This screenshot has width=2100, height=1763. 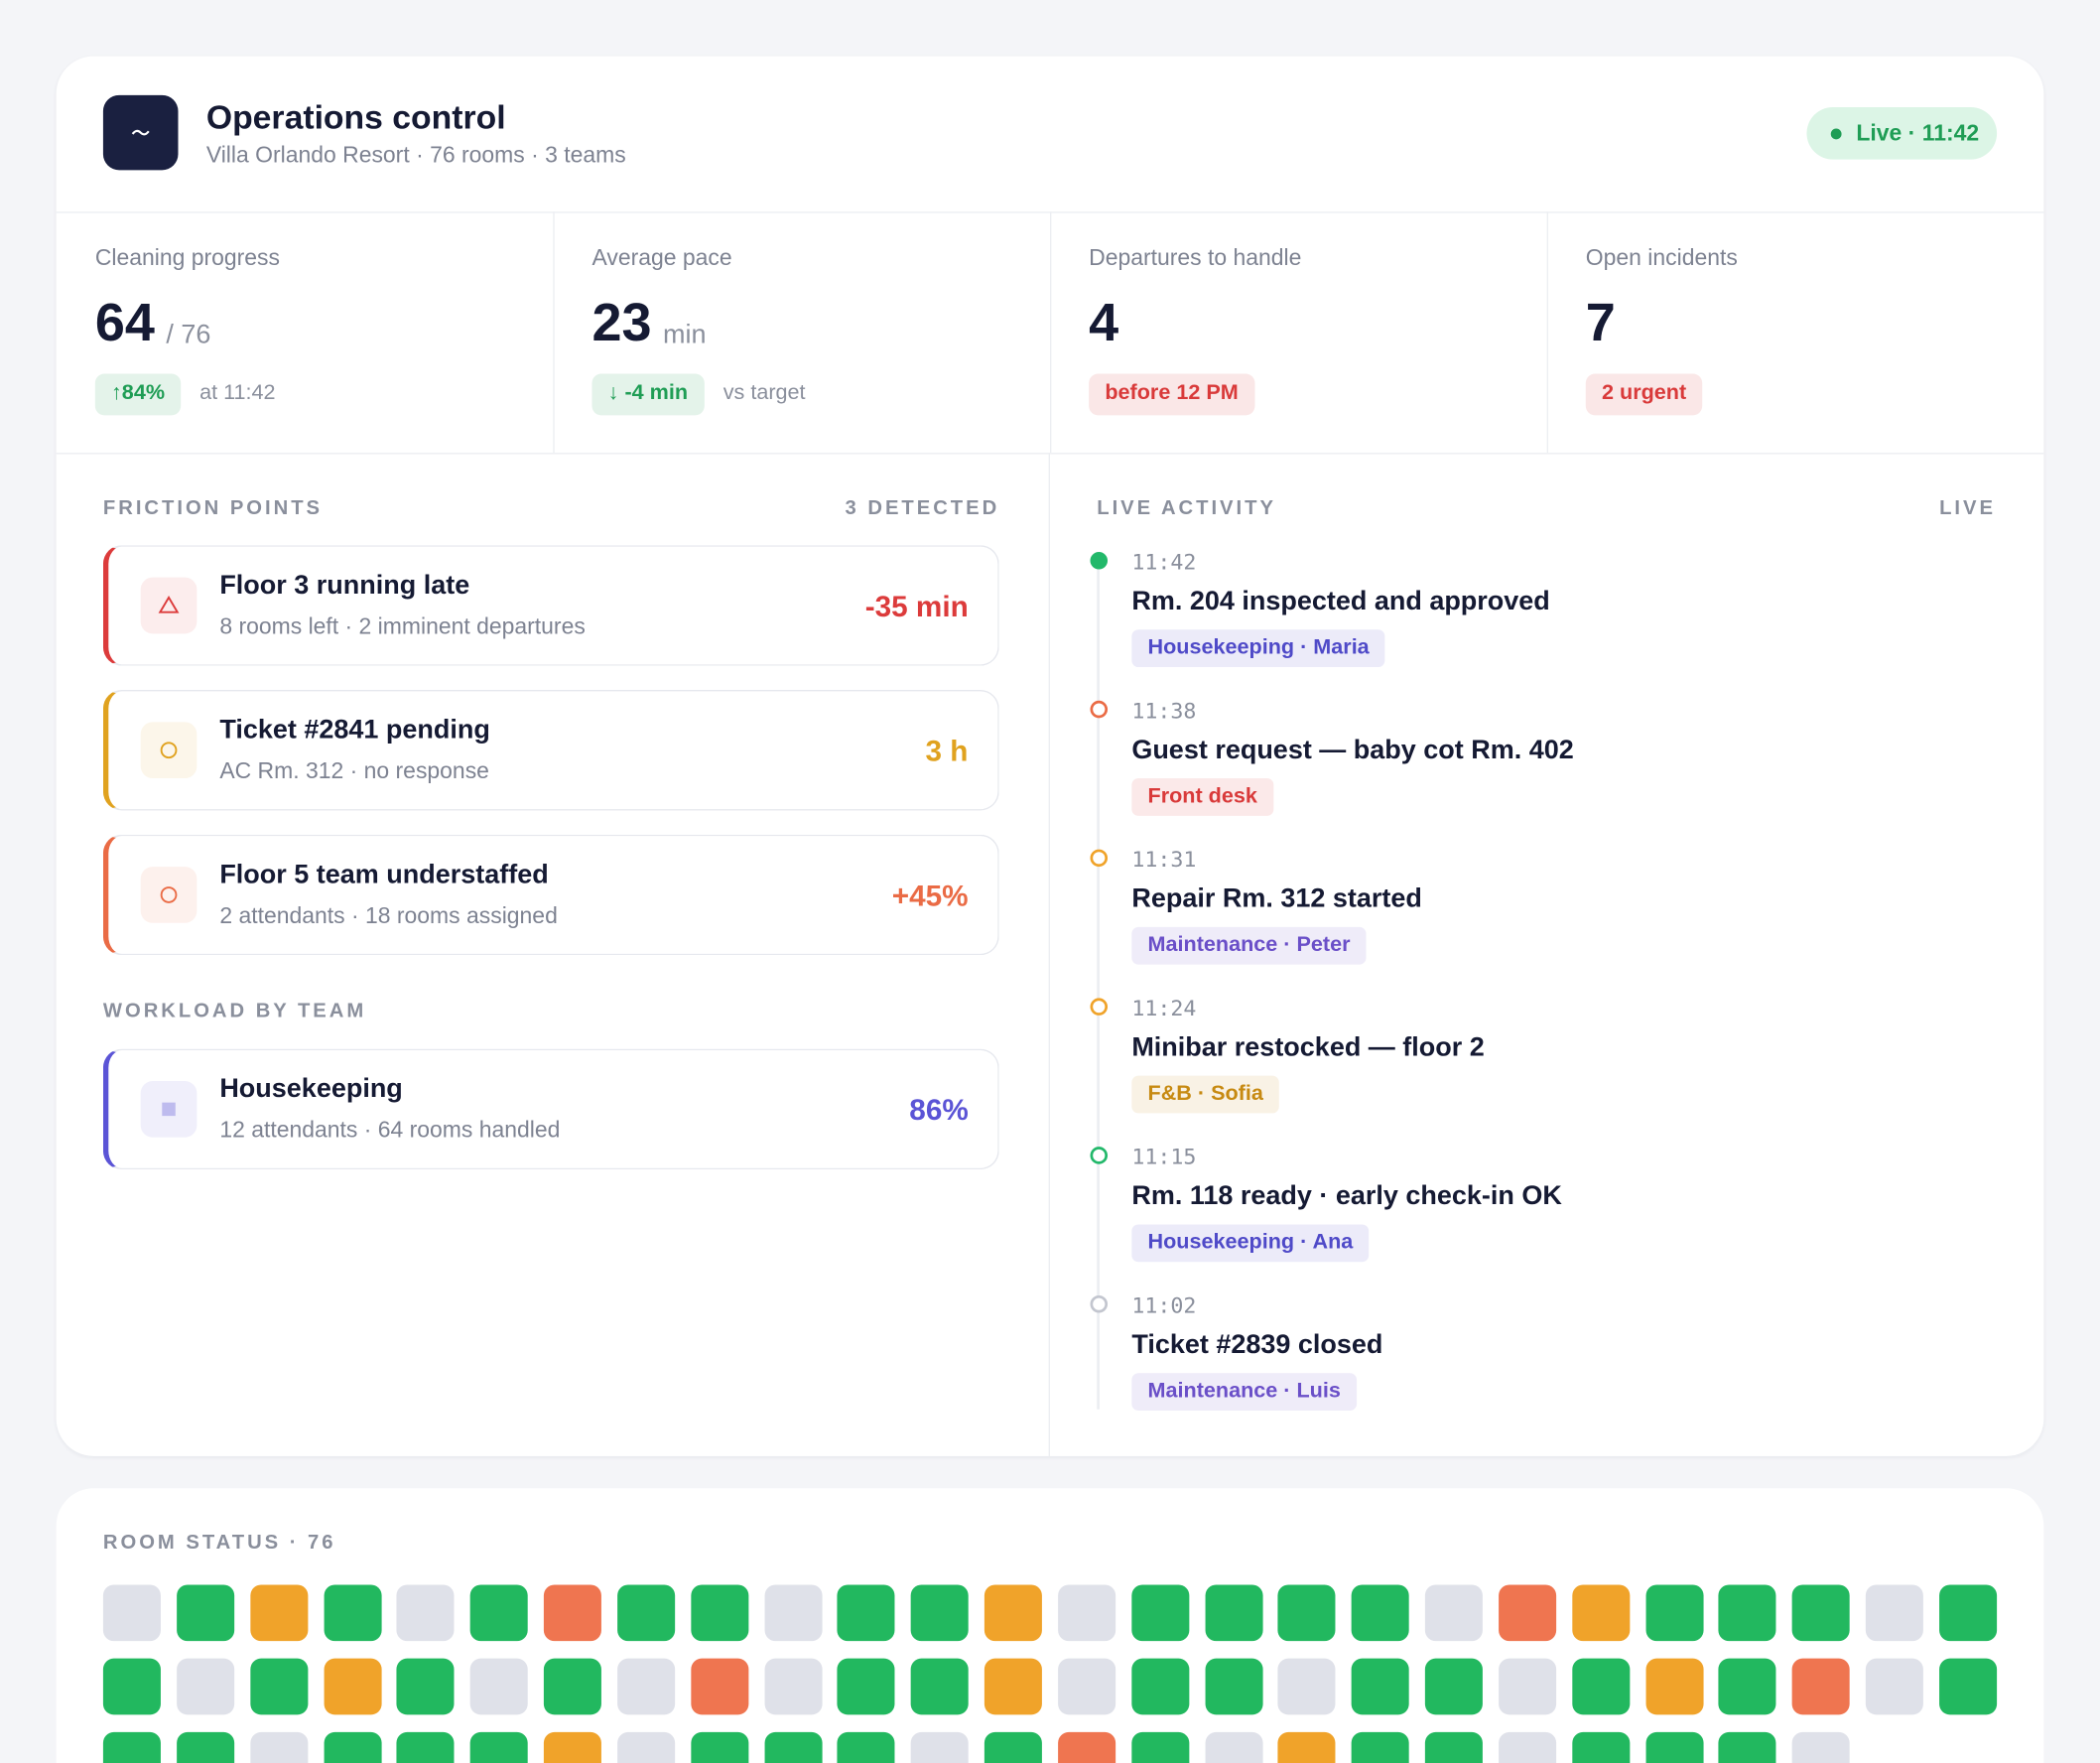 I want to click on activity-time mono: 11:42, so click(x=1164, y=562).